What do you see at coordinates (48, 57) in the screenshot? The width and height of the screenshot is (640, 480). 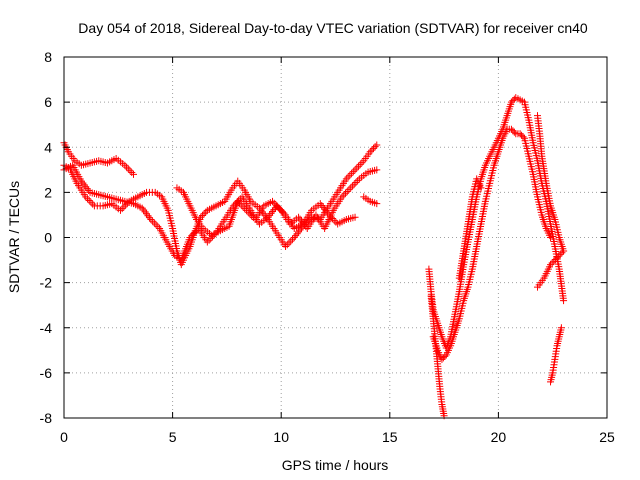 I see `y-tick-label: 8` at bounding box center [48, 57].